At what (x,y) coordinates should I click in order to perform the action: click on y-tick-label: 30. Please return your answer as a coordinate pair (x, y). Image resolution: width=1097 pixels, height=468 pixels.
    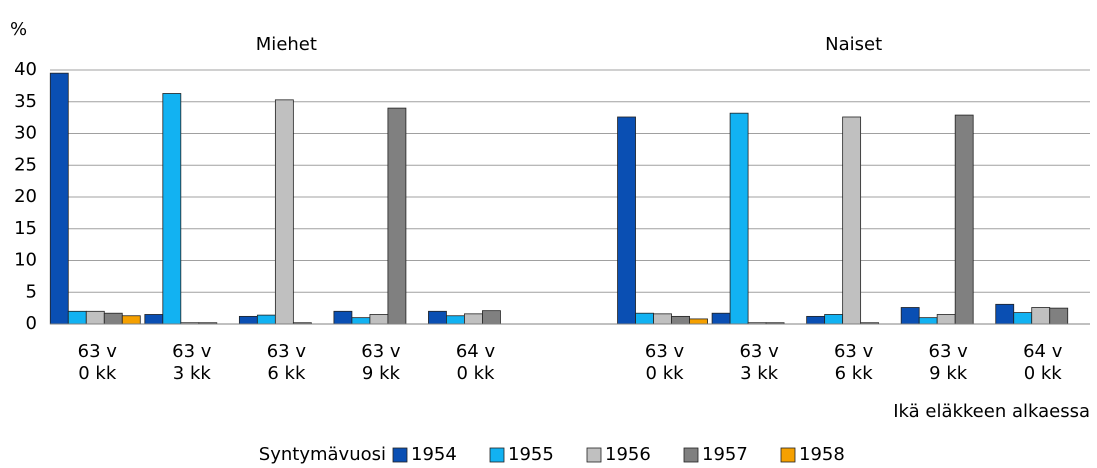
    Looking at the image, I should click on (25, 133).